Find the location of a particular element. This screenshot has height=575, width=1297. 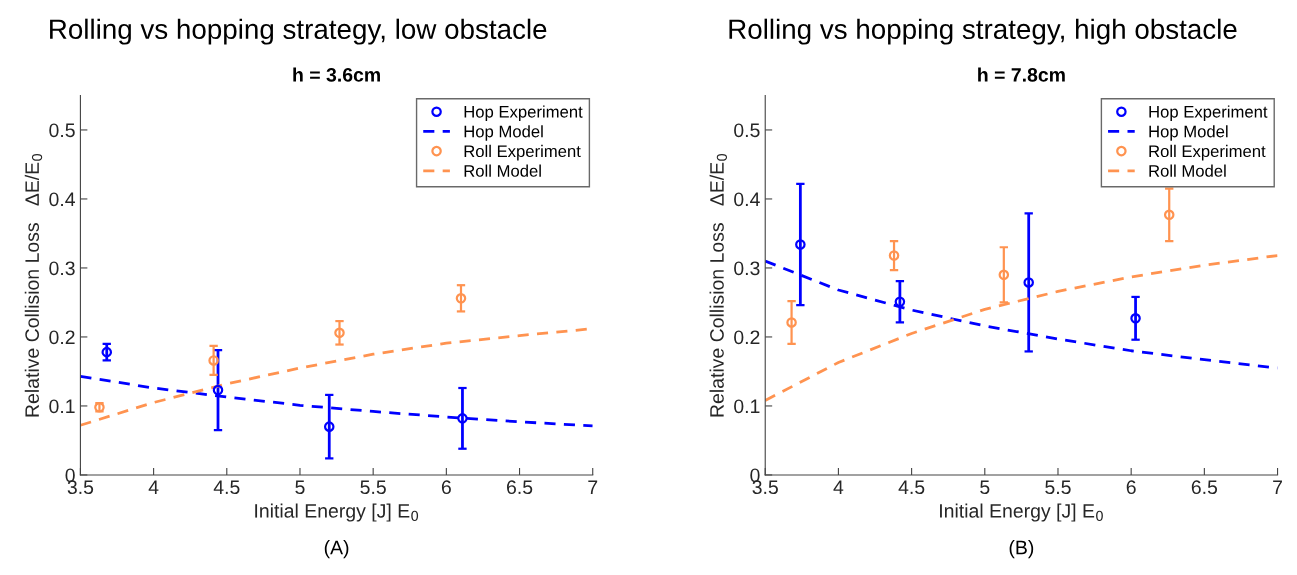

chart-subtitle: h = 3.6cm is located at coordinates (336, 74).